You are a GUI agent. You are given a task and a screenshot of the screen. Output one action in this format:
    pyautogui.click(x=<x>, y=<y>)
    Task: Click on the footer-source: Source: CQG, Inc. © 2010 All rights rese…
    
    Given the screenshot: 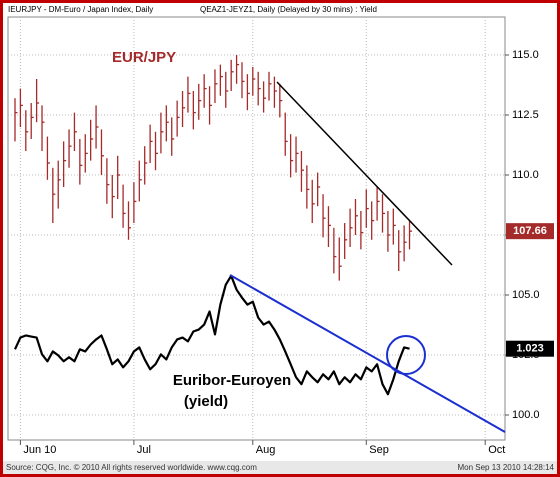 What is the action you would take?
    pyautogui.click(x=131, y=467)
    